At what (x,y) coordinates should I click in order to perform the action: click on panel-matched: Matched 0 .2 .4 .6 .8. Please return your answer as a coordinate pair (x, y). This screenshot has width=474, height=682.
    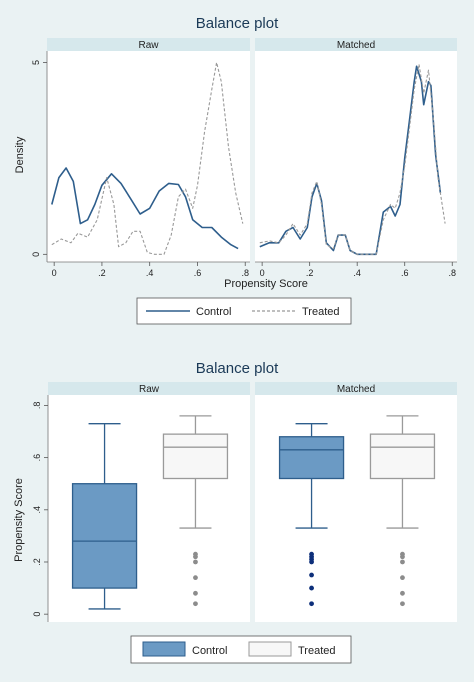
    Looking at the image, I should click on (356, 158).